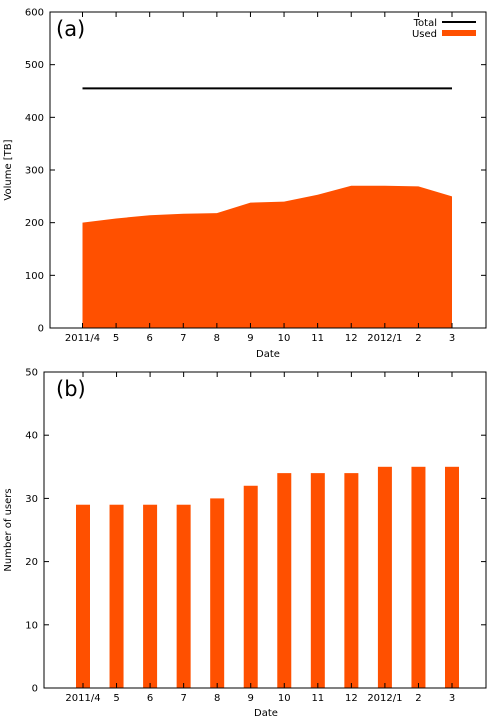  What do you see at coordinates (424, 34) in the screenshot?
I see `legend-label-used: Used` at bounding box center [424, 34].